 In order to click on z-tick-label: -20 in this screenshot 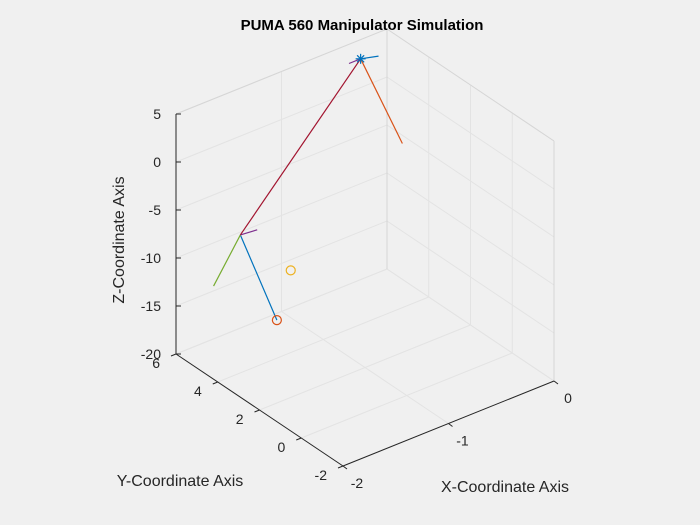, I will do `click(151, 354)`.